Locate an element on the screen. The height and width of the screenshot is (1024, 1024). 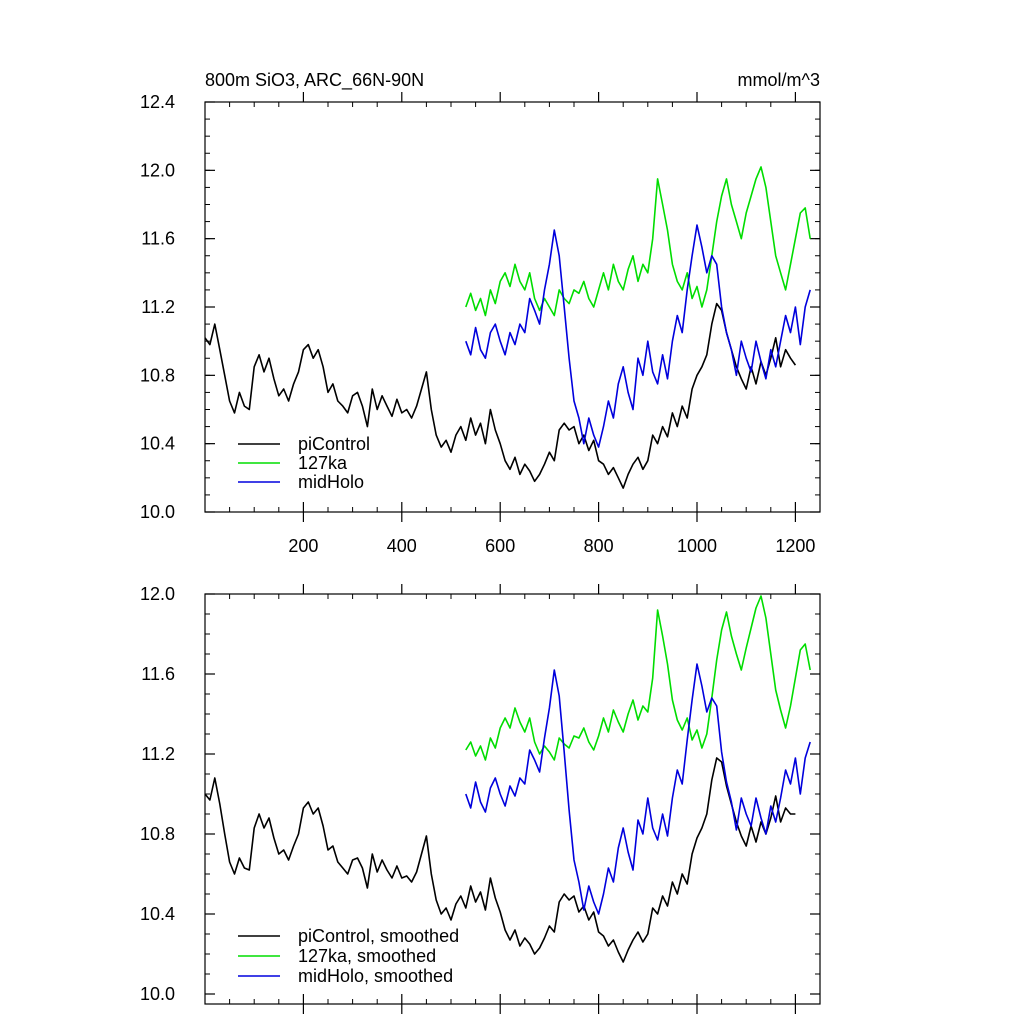
bottom-legend-label-127ka-smoothed: 127ka, smoothed is located at coordinates (367, 956).